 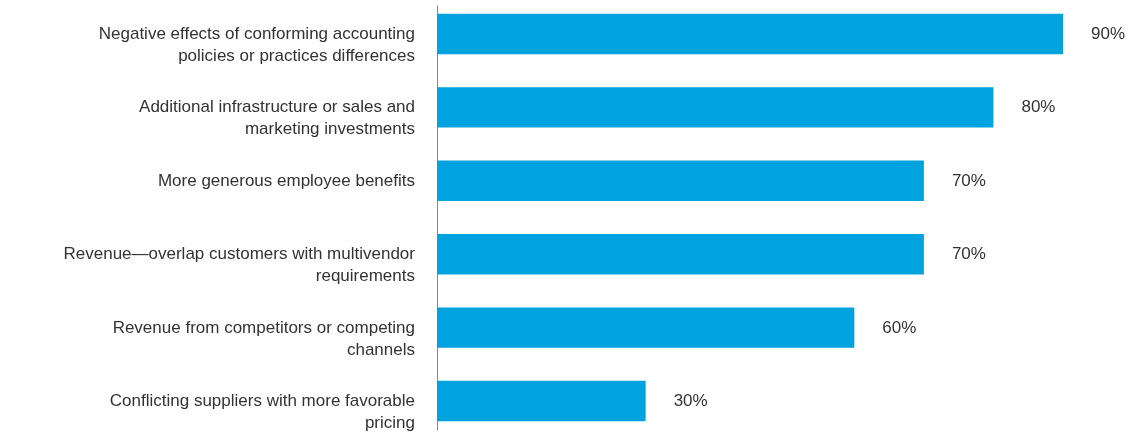 I want to click on y-tick-label: Conflicting suppliers with more favorable pricing, so click(x=262, y=412).